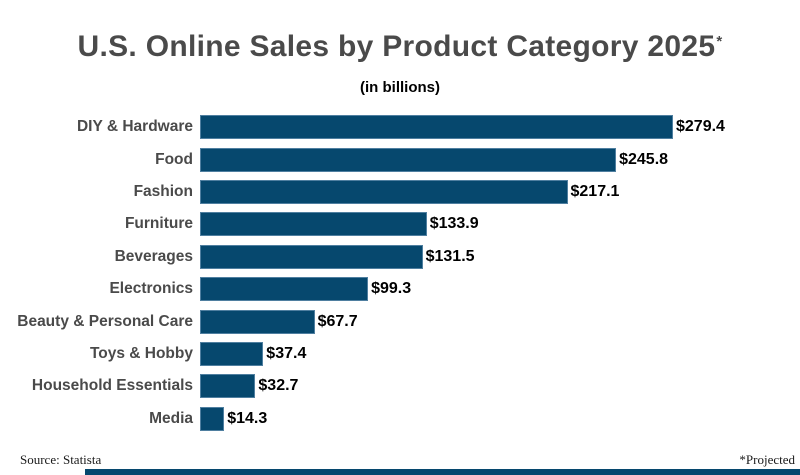  I want to click on bar-row: Media $14.3, so click(400, 419).